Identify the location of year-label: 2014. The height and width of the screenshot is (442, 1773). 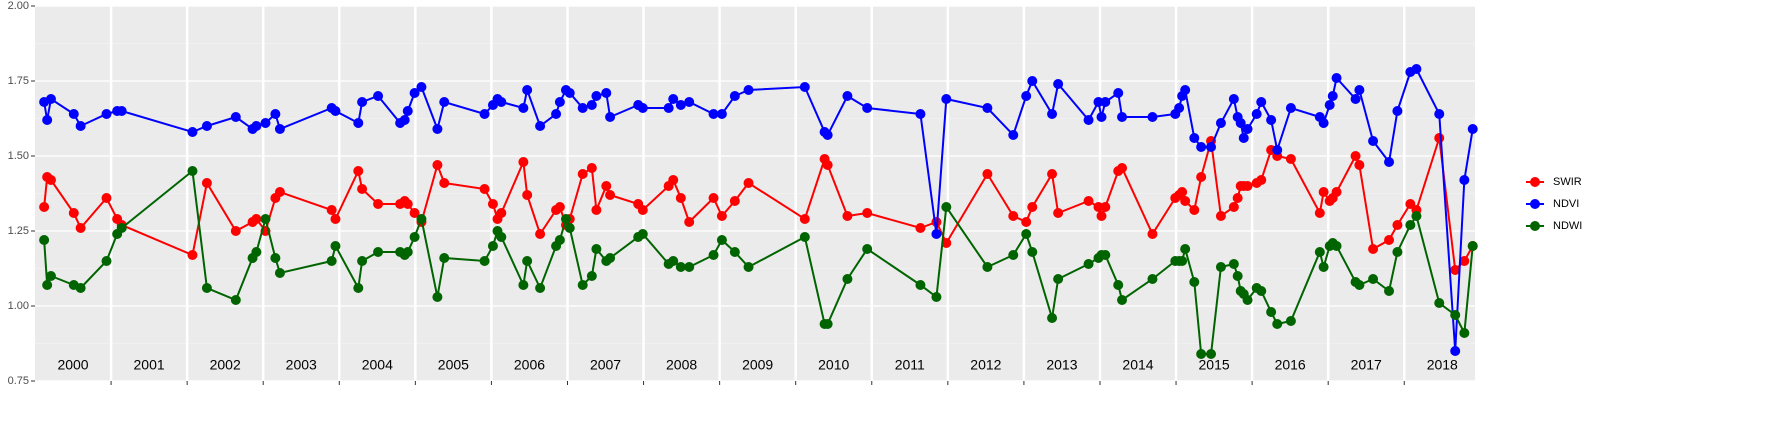
(1137, 365).